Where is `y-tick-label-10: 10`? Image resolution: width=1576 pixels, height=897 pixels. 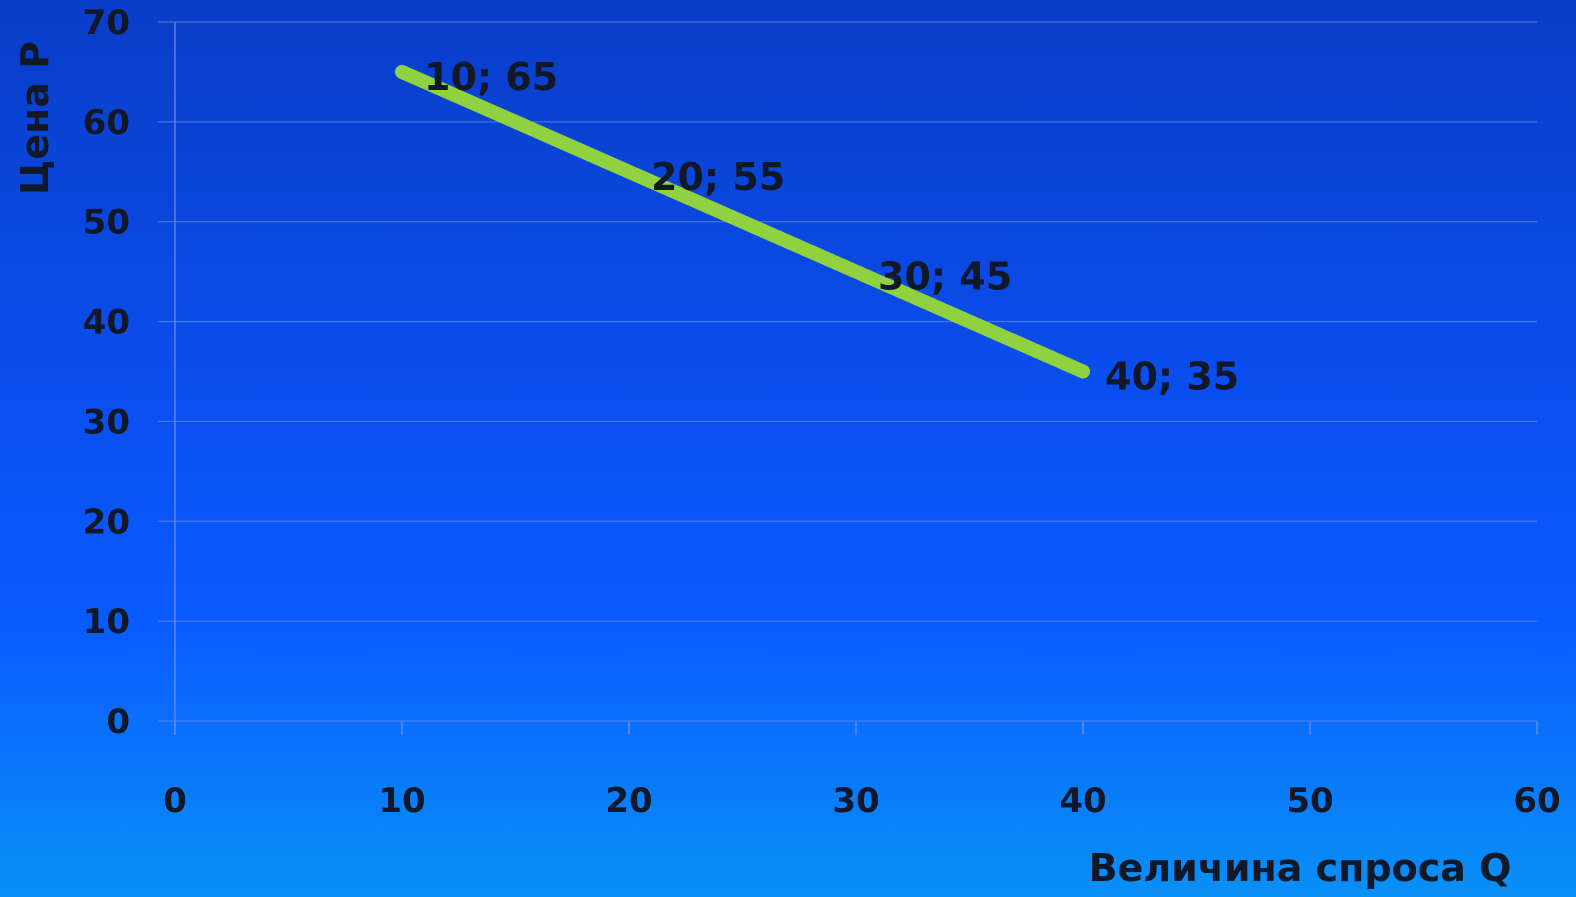 y-tick-label-10: 10 is located at coordinates (106, 622).